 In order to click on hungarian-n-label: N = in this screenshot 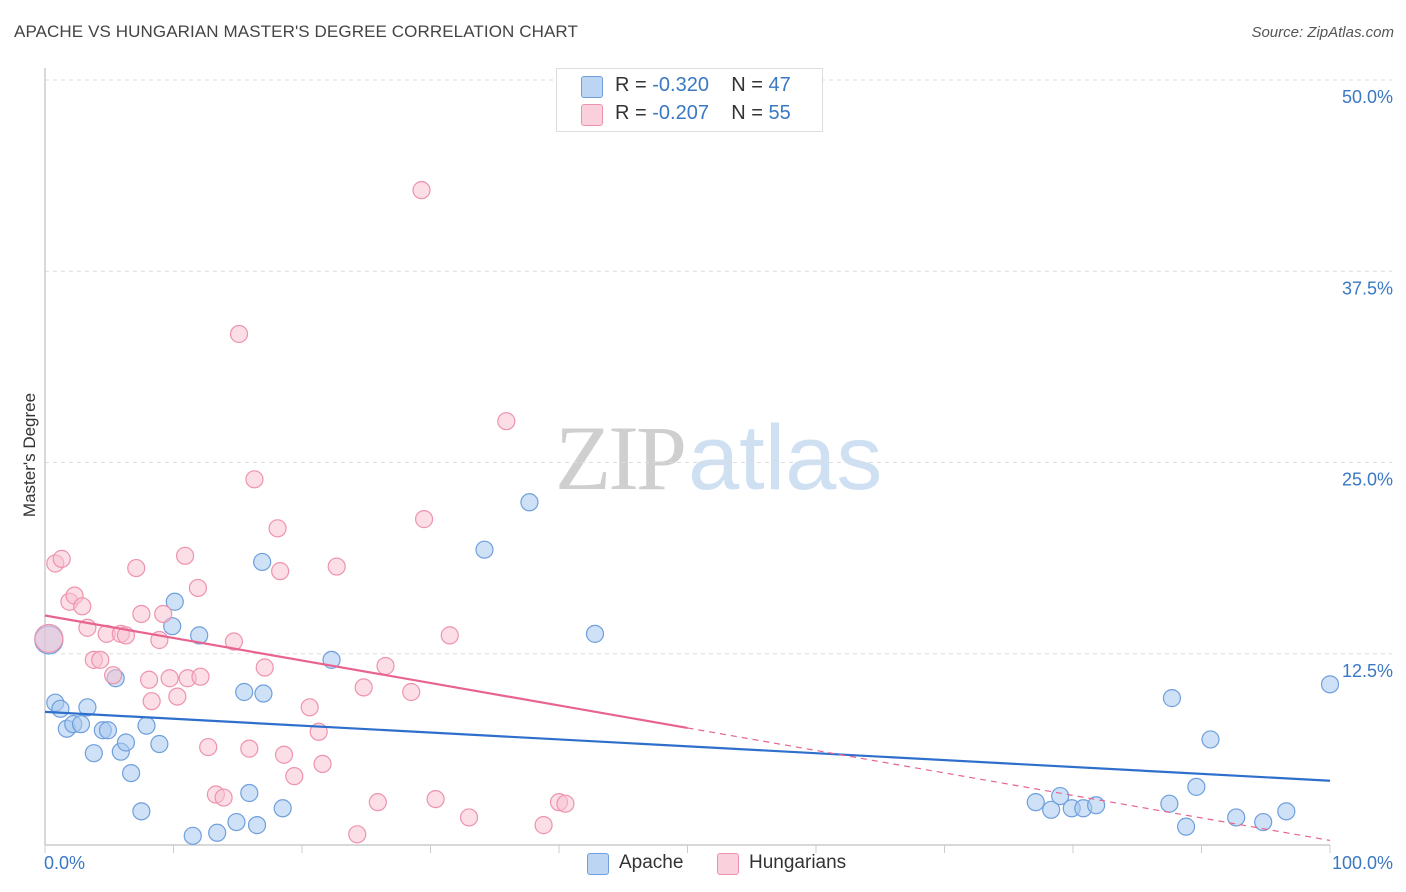, I will do `click(750, 113)`.